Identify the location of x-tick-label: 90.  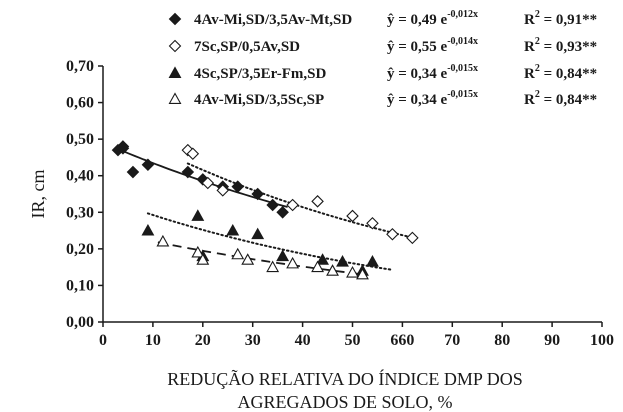
(552, 340).